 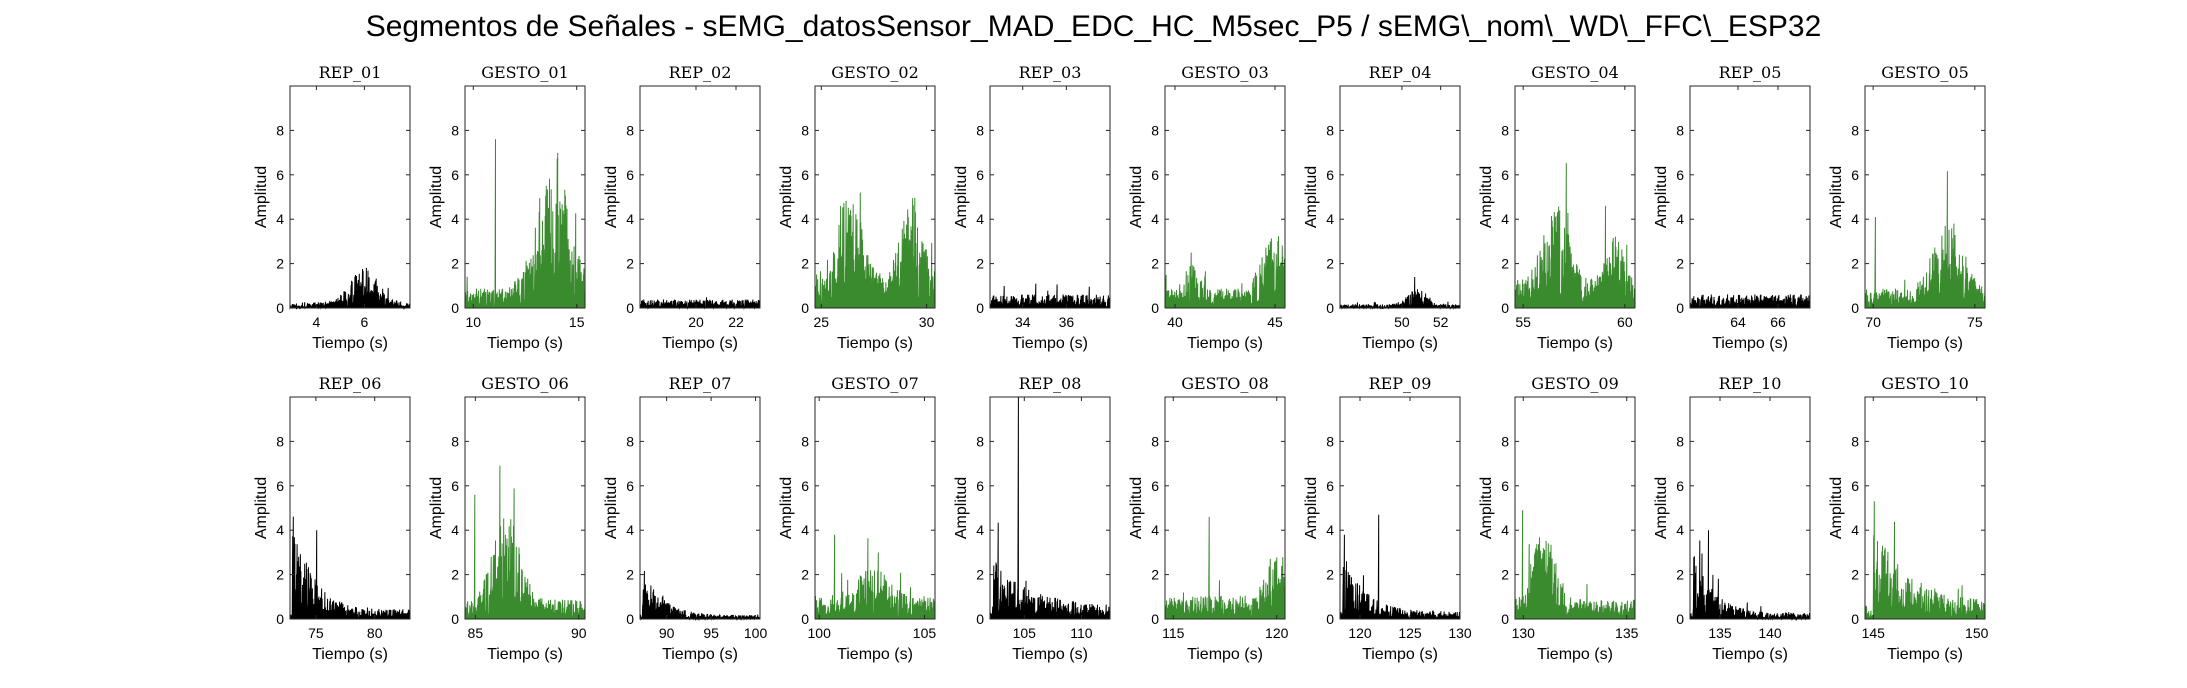 I want to click on subplot-rep-01: REP_01 0 2 4 6 8 4 6 Tiempo (s) Amplitud, so click(x=332, y=207).